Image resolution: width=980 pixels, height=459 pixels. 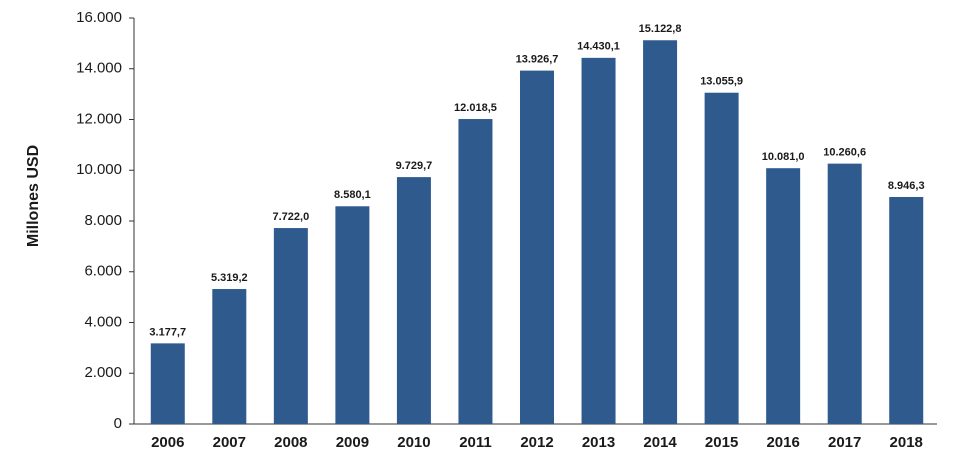 What do you see at coordinates (118, 423) in the screenshot?
I see `y-tick-label: 0` at bounding box center [118, 423].